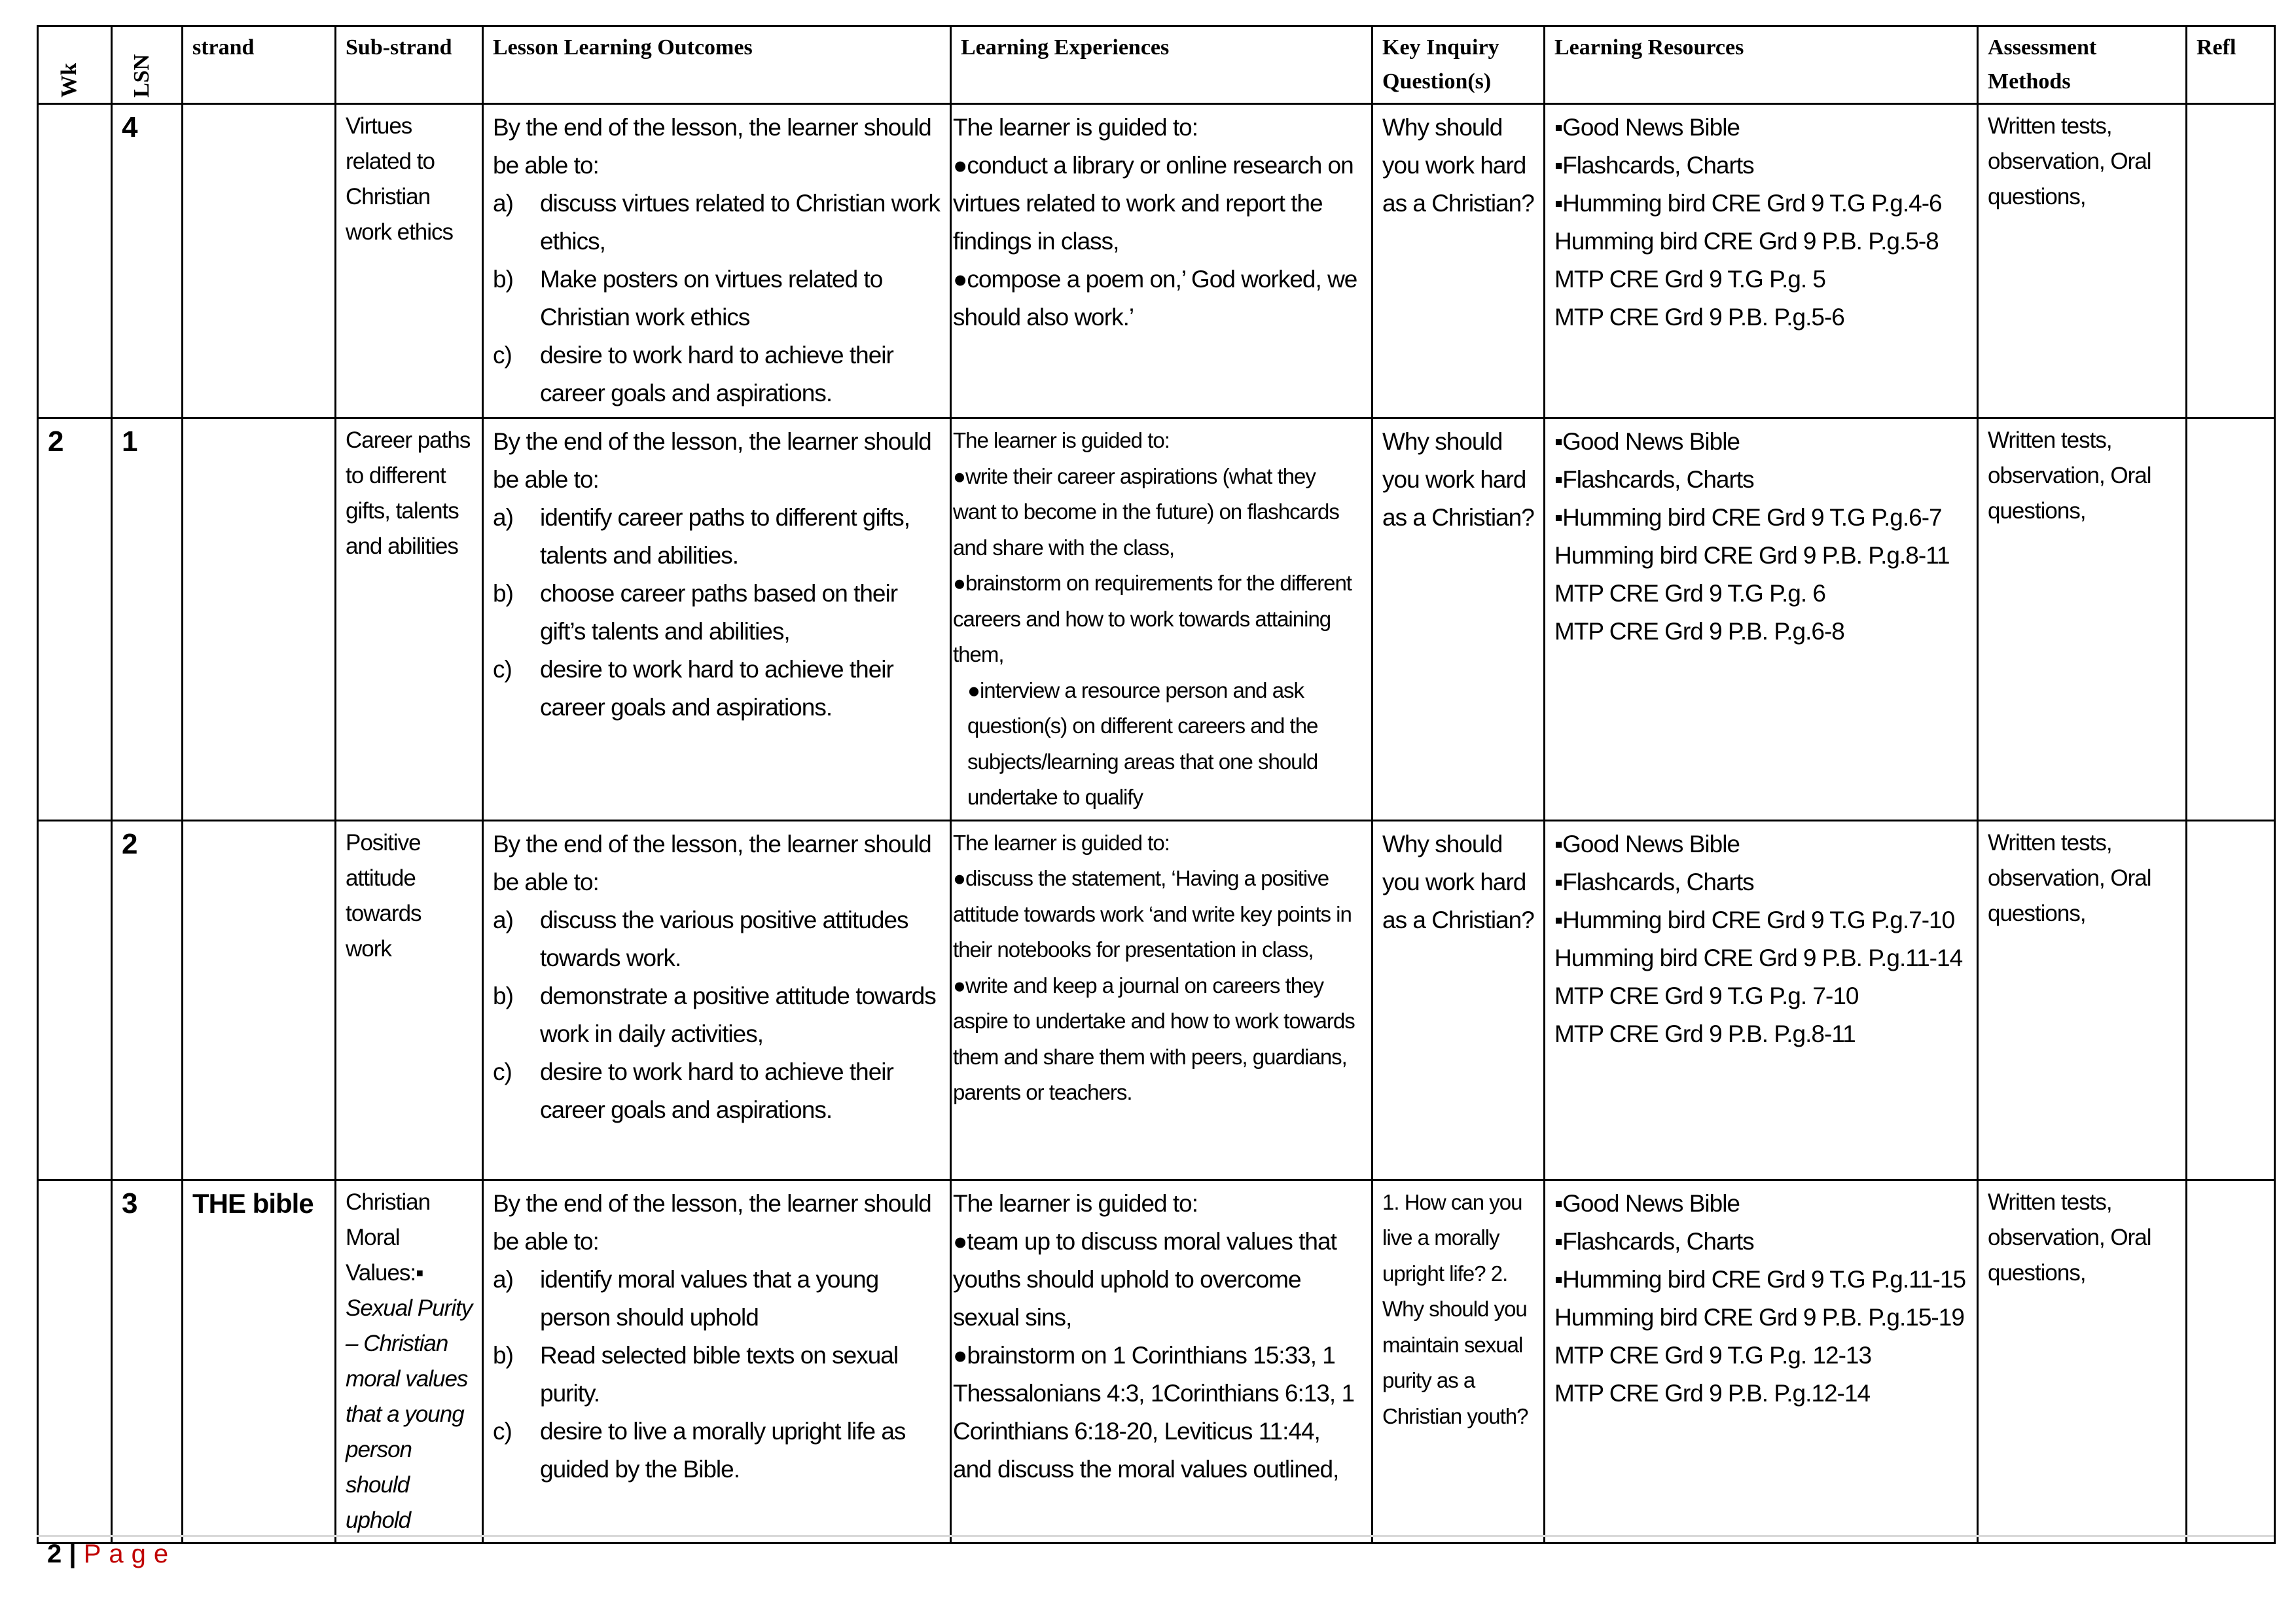  Describe the element at coordinates (147, 261) in the screenshot. I see `lesson-cell: 4` at that location.